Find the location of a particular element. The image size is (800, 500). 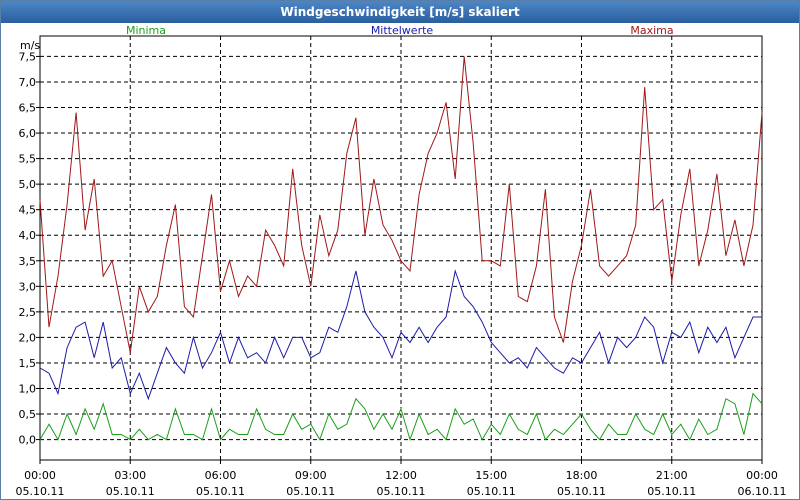

legend: Minima Mittelwerte Maxima is located at coordinates (400, 30).